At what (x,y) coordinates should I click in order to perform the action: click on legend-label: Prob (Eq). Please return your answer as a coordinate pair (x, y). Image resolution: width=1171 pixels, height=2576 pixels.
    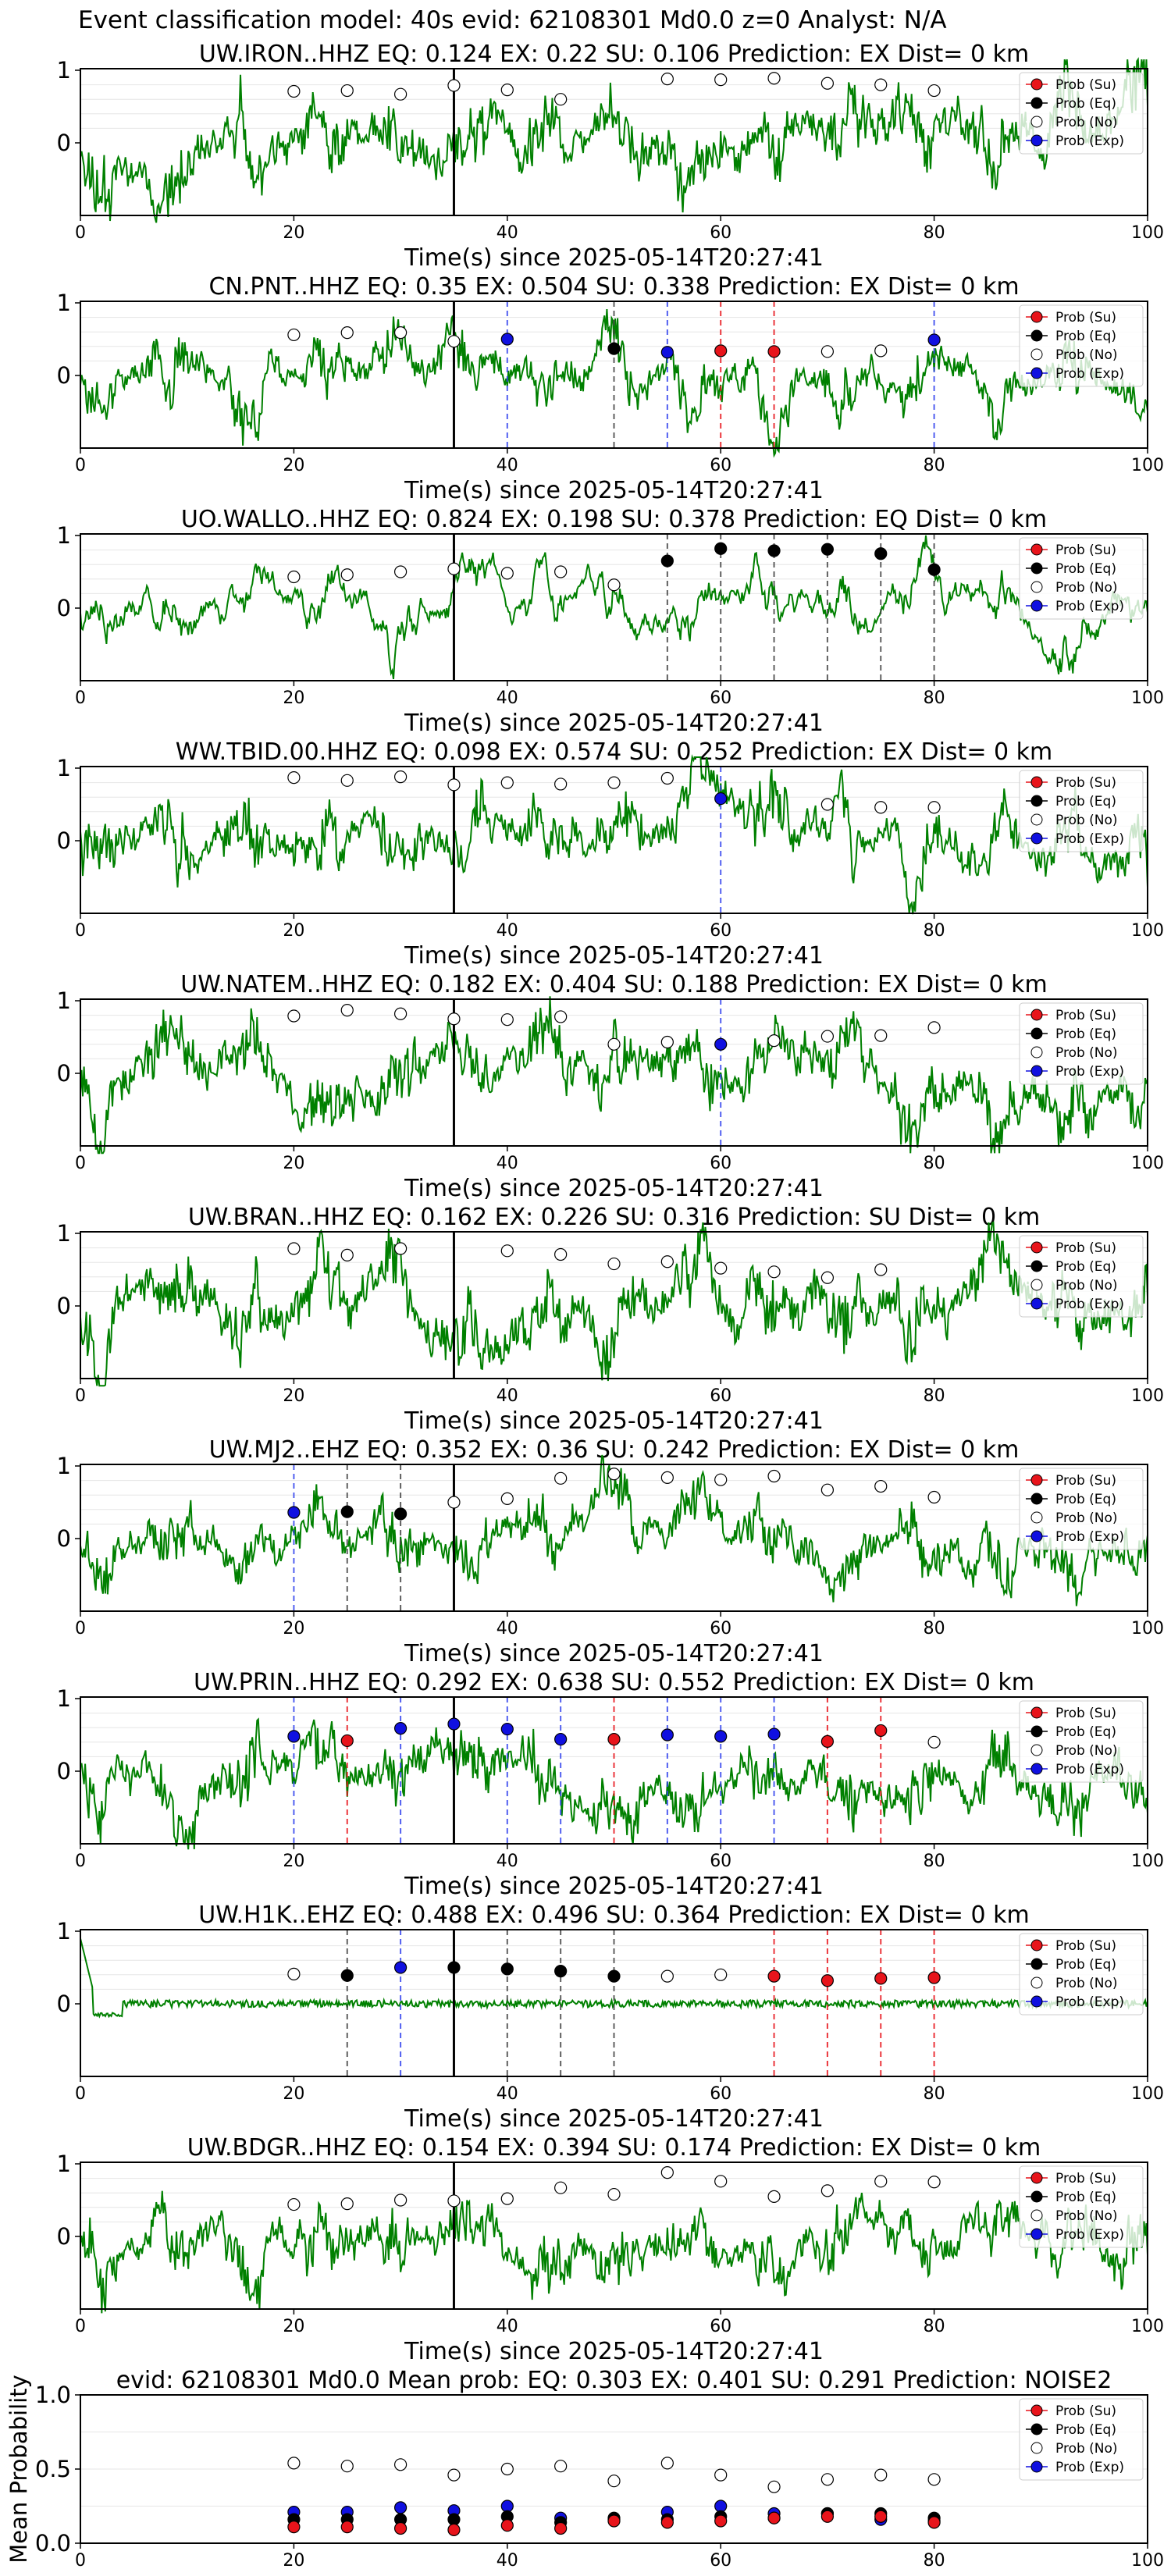
    Looking at the image, I should click on (1085, 104).